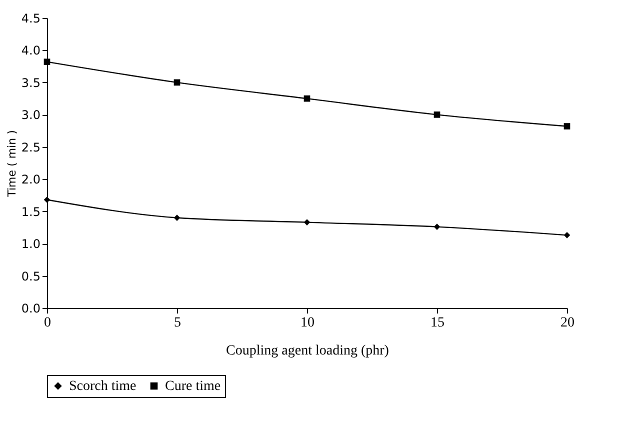 This screenshot has width=624, height=435. I want to click on x-tick-label: 5, so click(177, 323).